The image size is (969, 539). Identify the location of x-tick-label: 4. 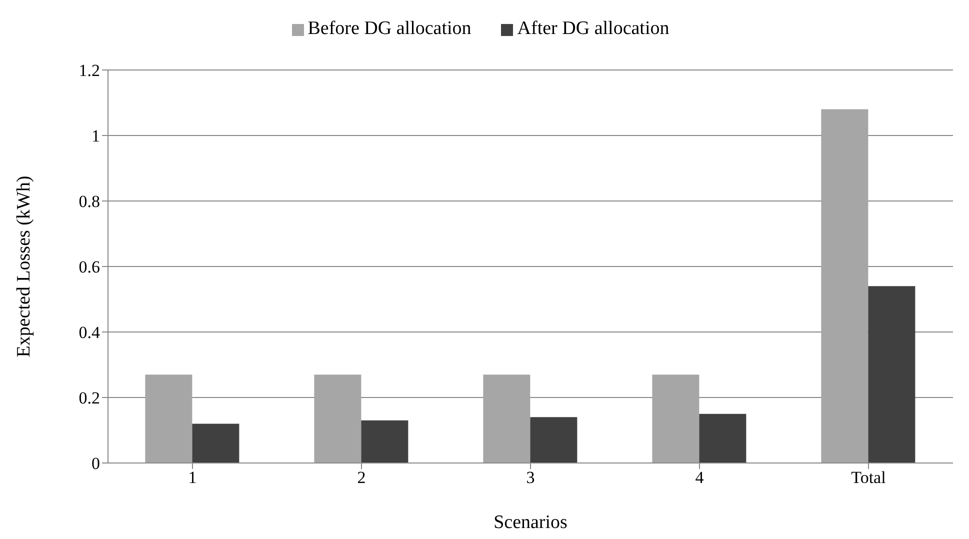
(699, 478).